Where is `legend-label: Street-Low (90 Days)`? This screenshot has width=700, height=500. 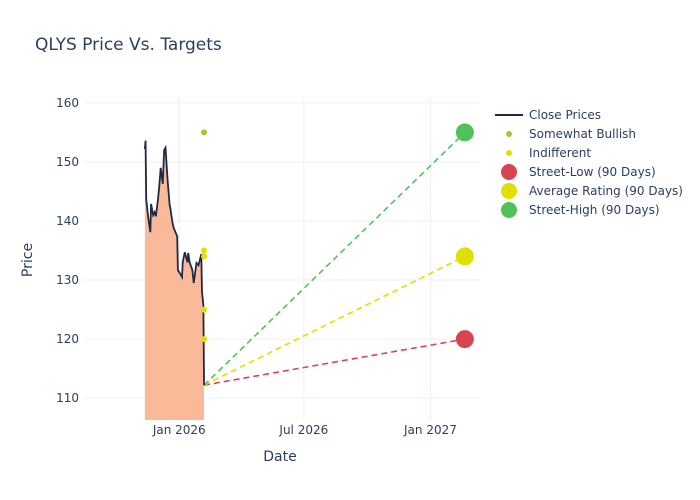 legend-label: Street-Low (90 Days) is located at coordinates (592, 172).